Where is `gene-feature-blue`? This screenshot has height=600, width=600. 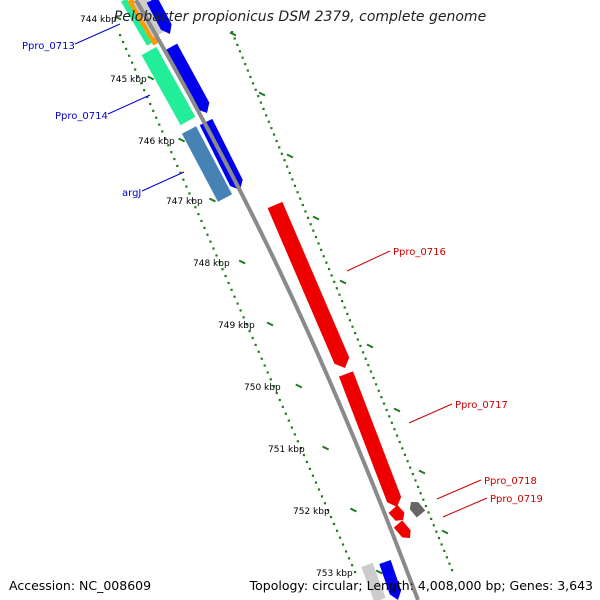 gene-feature-blue is located at coordinates (390, 580).